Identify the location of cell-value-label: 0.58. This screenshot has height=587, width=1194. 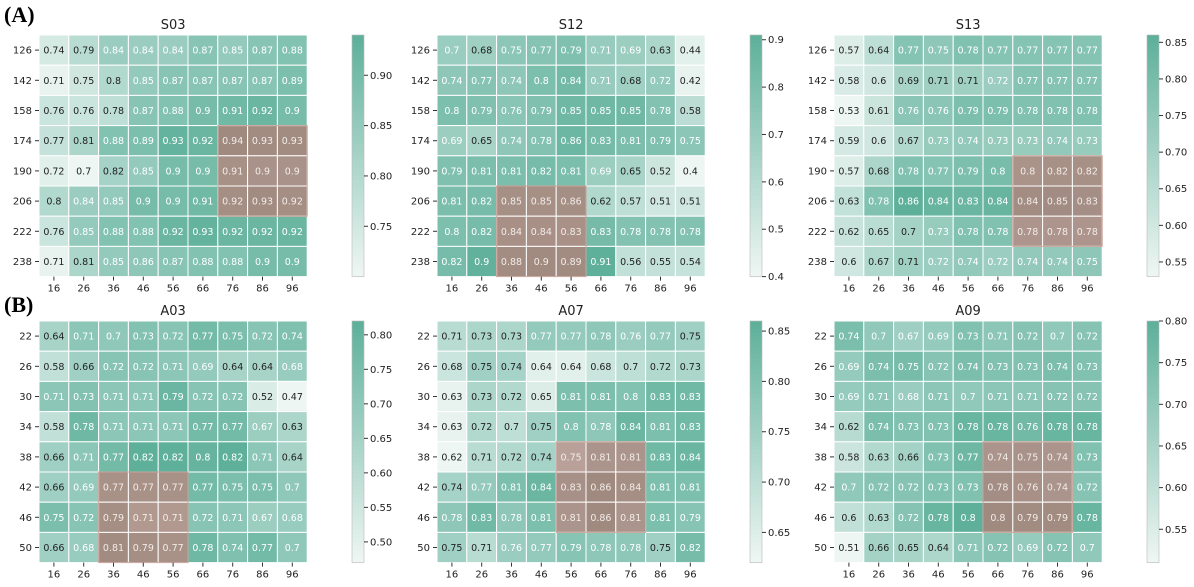
(848, 457).